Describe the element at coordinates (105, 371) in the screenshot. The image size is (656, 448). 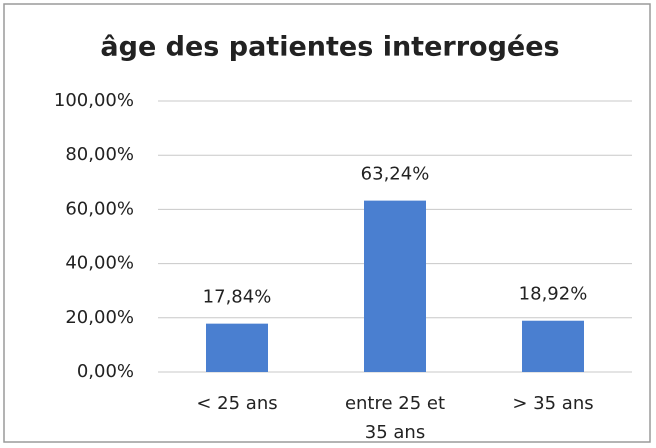
I see `y-tick-label: 0,00%` at that location.